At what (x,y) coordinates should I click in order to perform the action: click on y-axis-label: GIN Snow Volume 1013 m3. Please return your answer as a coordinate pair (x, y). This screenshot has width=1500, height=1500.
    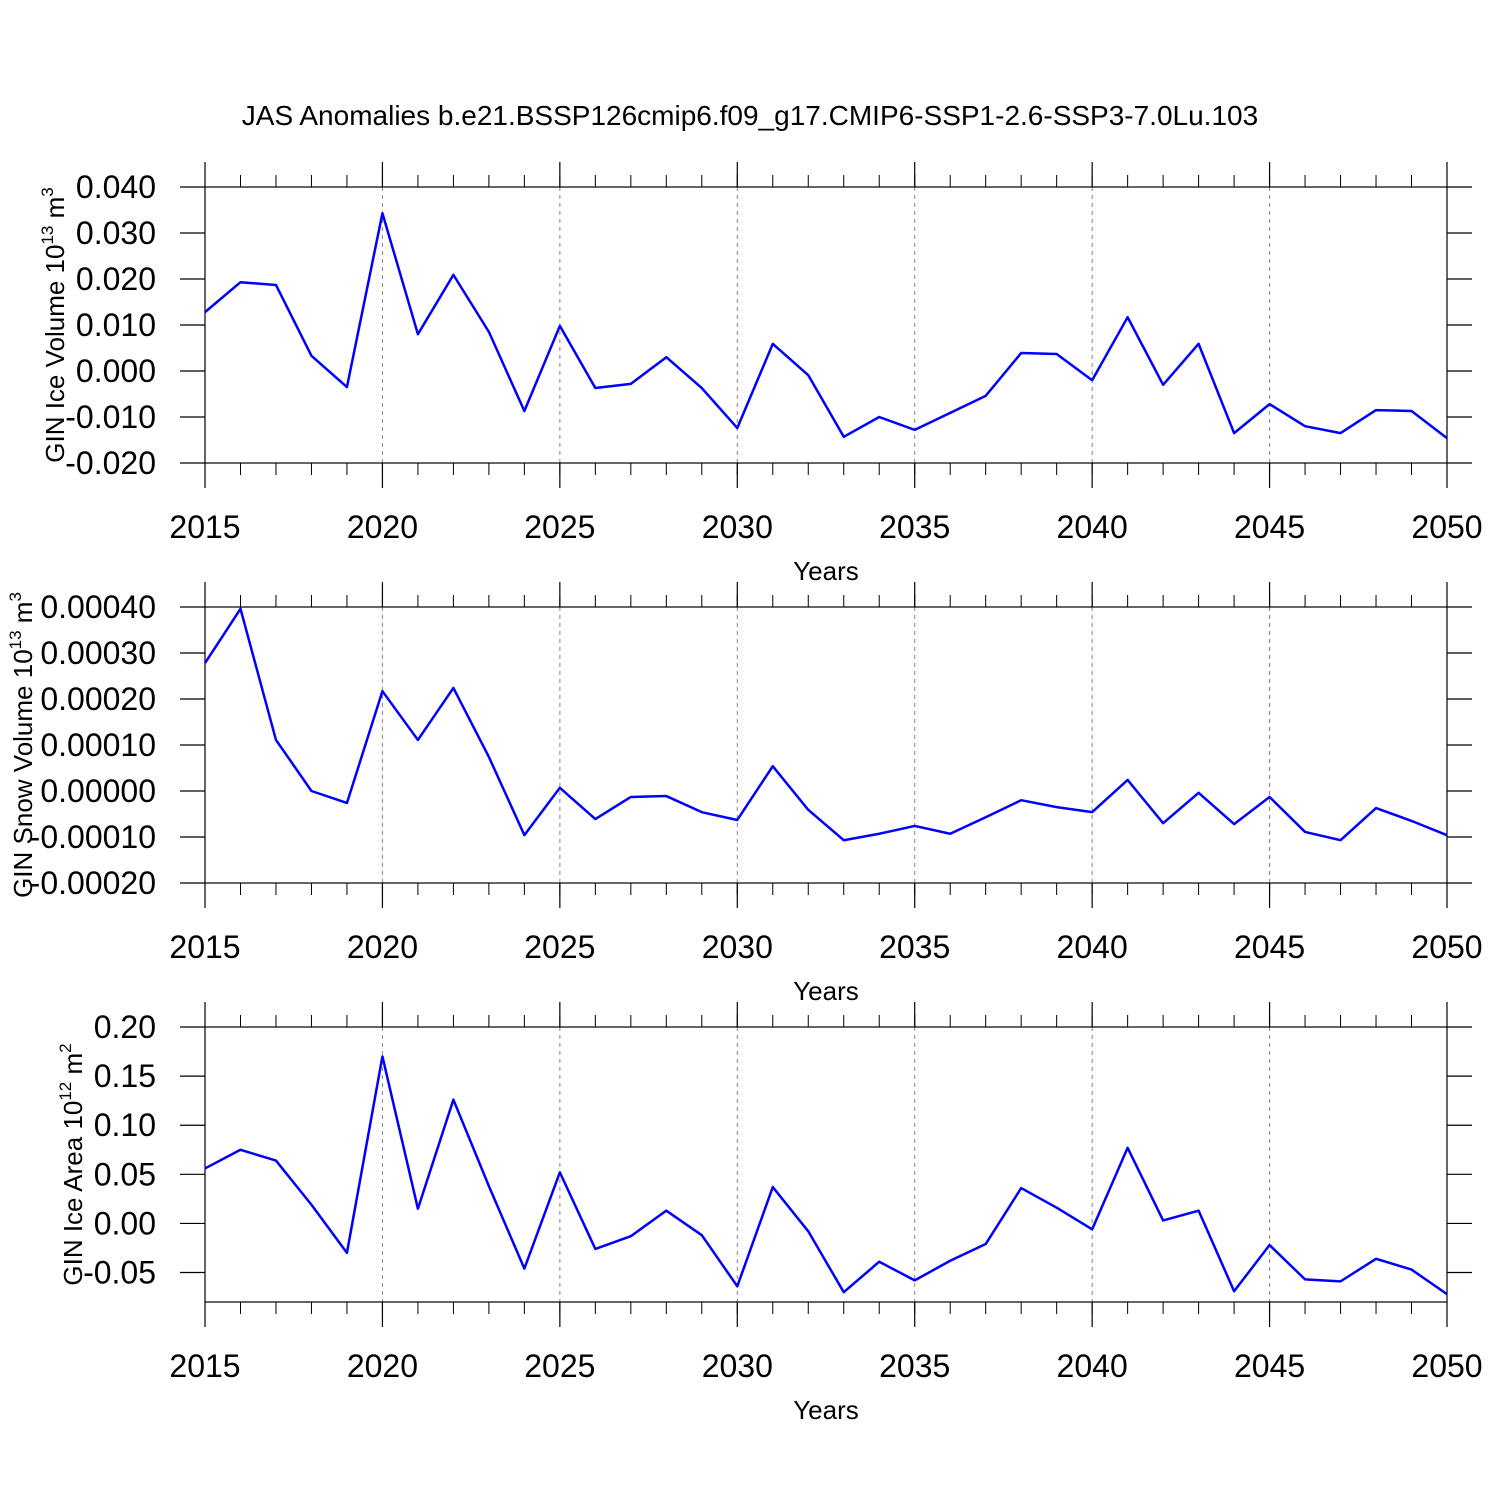
    Looking at the image, I should click on (22, 745).